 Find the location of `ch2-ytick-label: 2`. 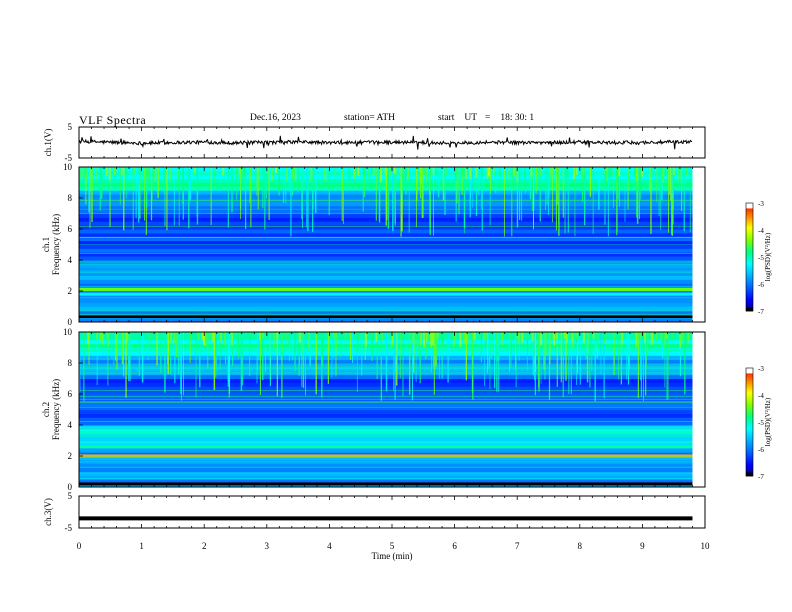

ch2-ytick-label: 2 is located at coordinates (70, 456).